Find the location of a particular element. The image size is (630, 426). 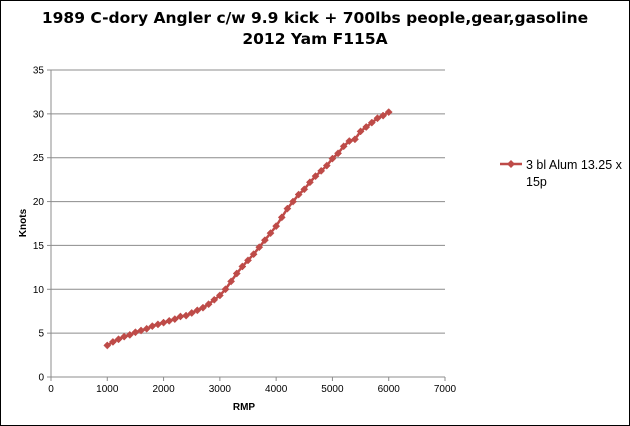

x-tick-label: 7000 is located at coordinates (445, 389).